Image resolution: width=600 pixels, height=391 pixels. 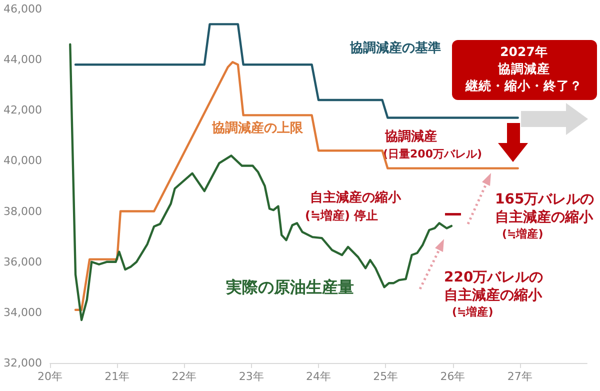 I want to click on x-tick-label: 21年, so click(x=117, y=376).